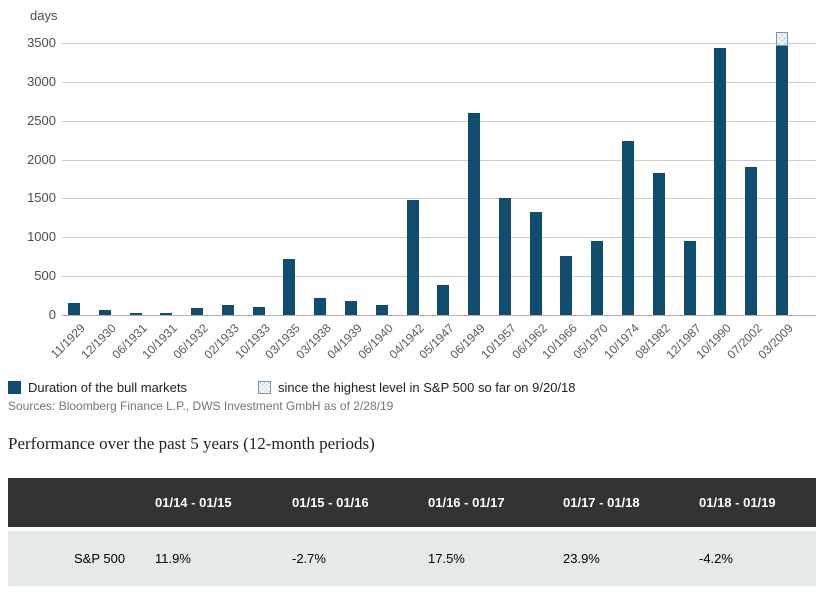  I want to click on legend-item-bull-duration: Duration of the bull markets, so click(97, 387).